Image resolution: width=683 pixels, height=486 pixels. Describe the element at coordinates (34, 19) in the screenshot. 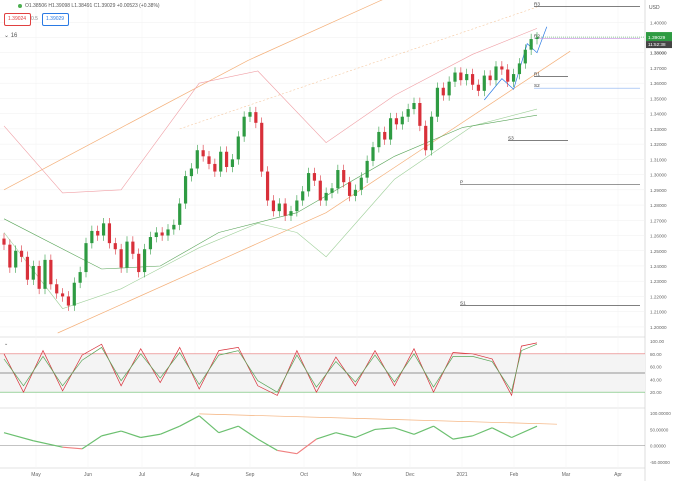

I see `spread-value: 0.5` at that location.